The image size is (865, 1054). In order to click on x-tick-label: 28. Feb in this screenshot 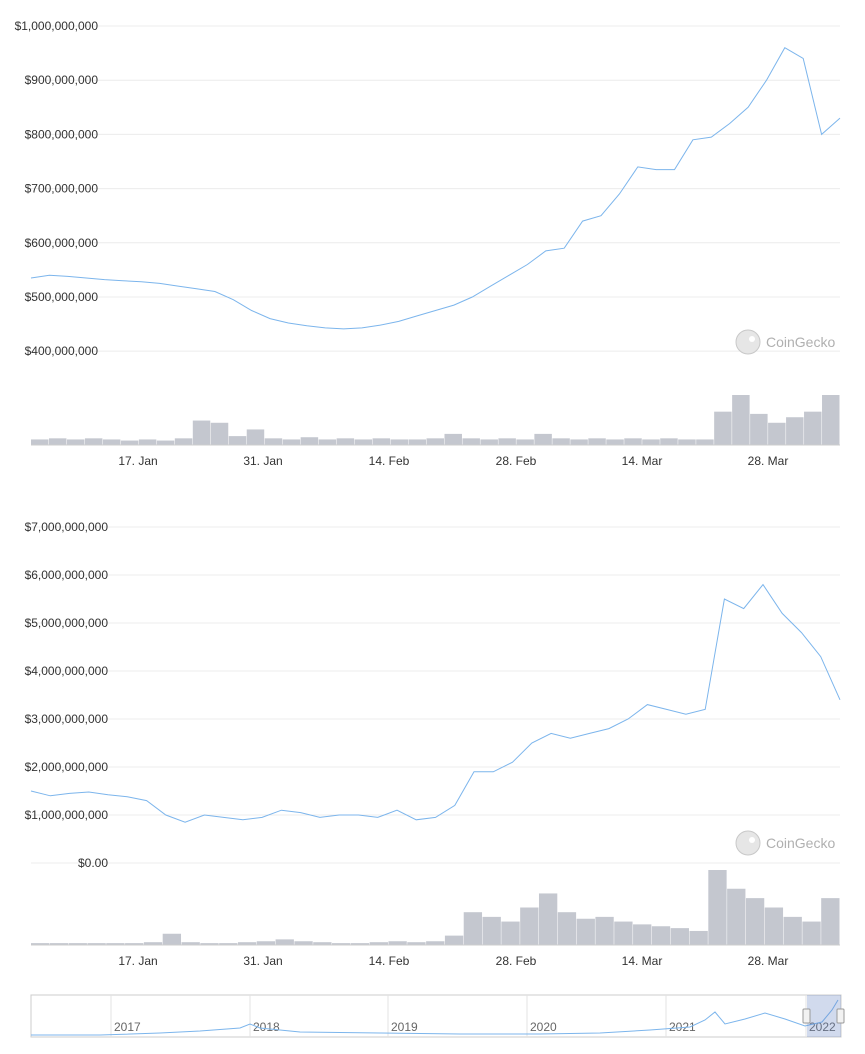, I will do `click(516, 961)`.